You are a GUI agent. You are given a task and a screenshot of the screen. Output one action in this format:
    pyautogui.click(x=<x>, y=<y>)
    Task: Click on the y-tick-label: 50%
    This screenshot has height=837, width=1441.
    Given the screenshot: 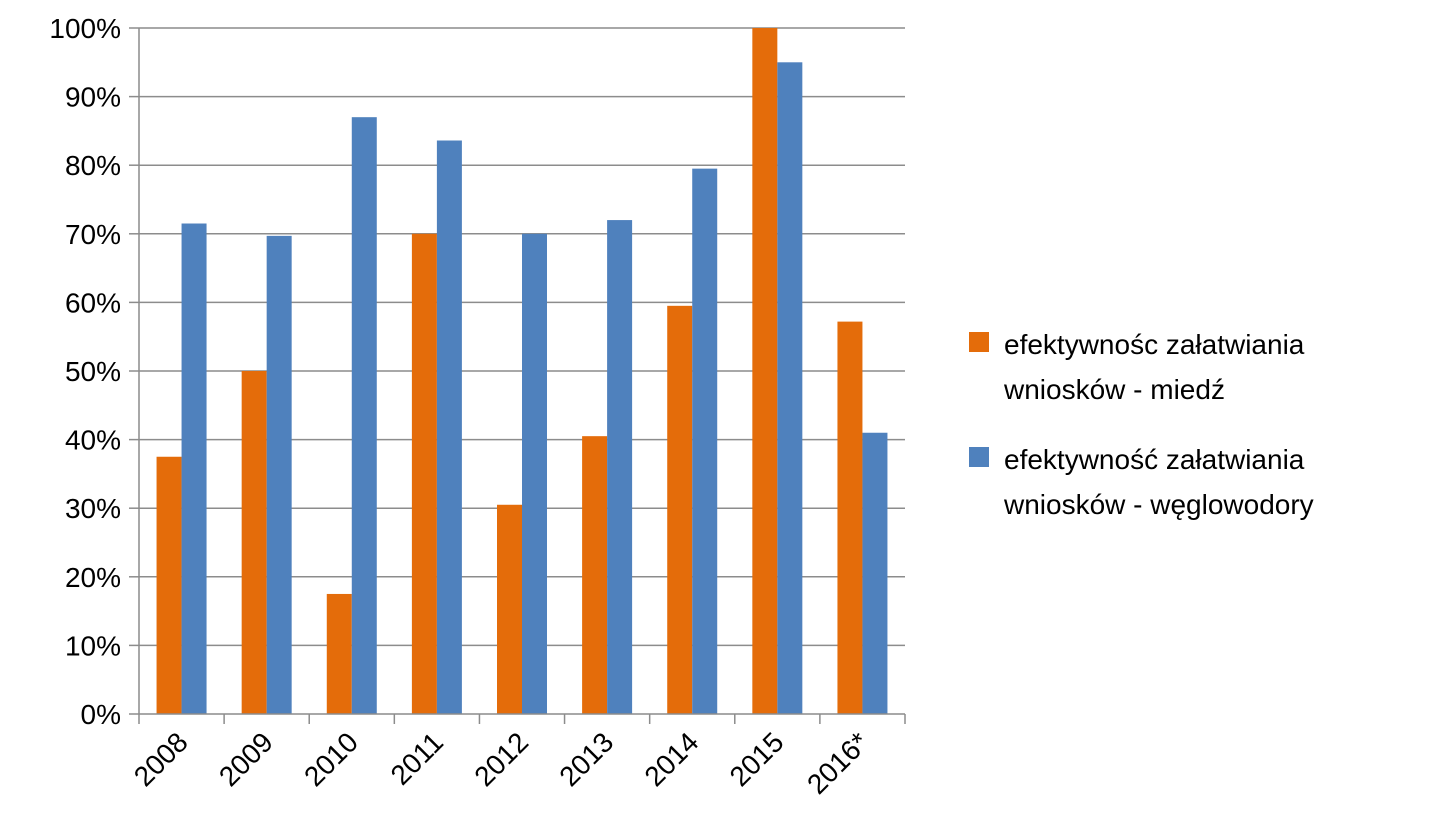 What is the action you would take?
    pyautogui.click(x=93, y=371)
    